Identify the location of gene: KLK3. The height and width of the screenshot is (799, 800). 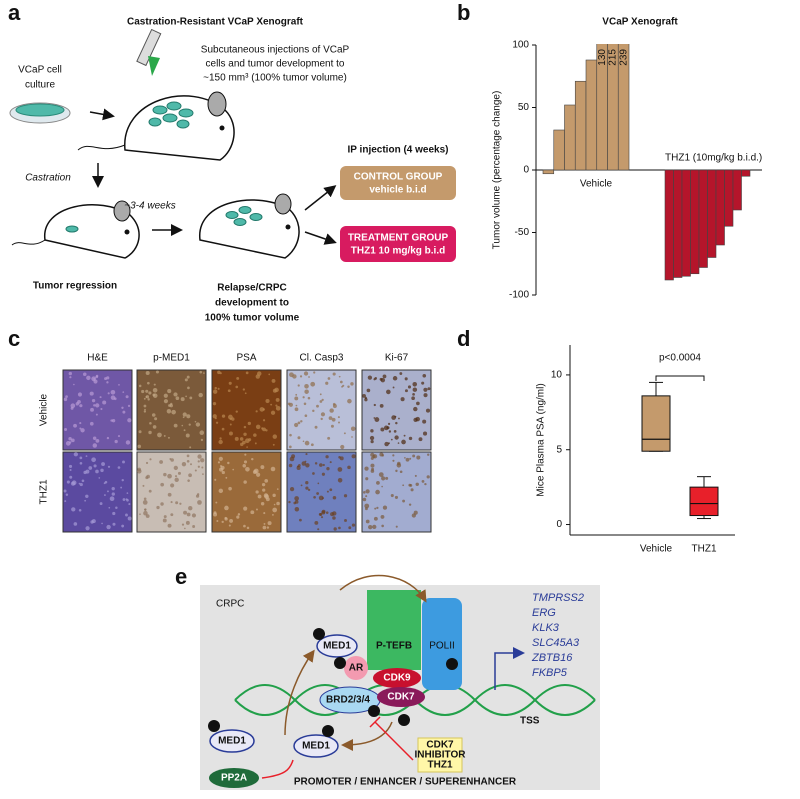
(546, 628).